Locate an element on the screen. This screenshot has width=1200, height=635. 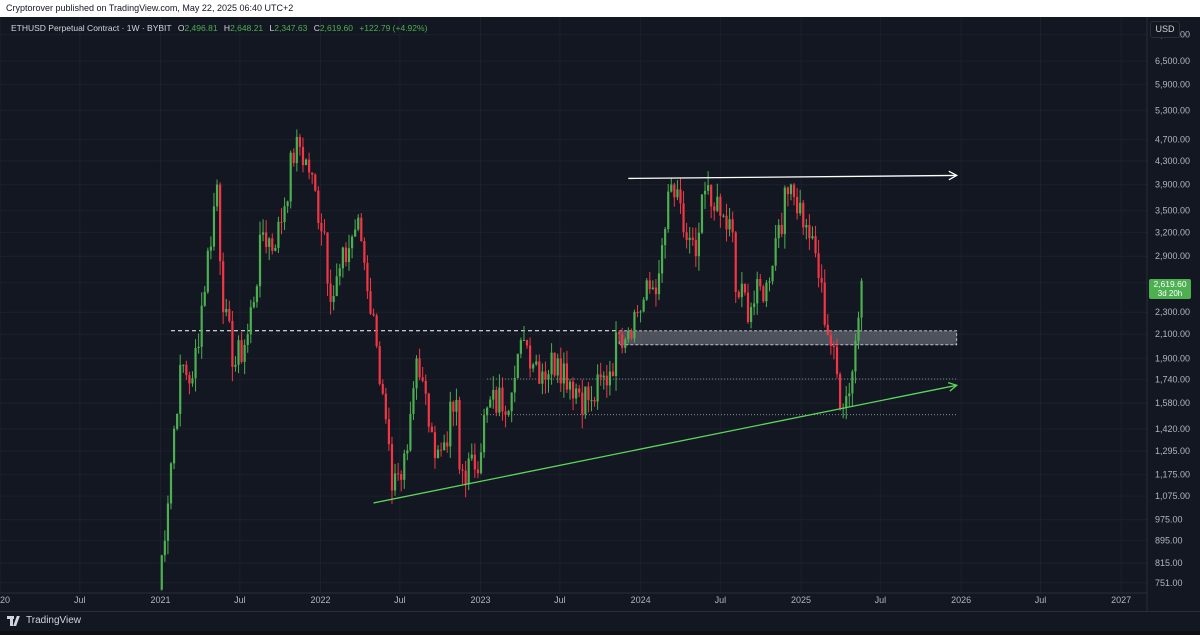
change-value: +122.79 (+4.92%) is located at coordinates (393, 28).